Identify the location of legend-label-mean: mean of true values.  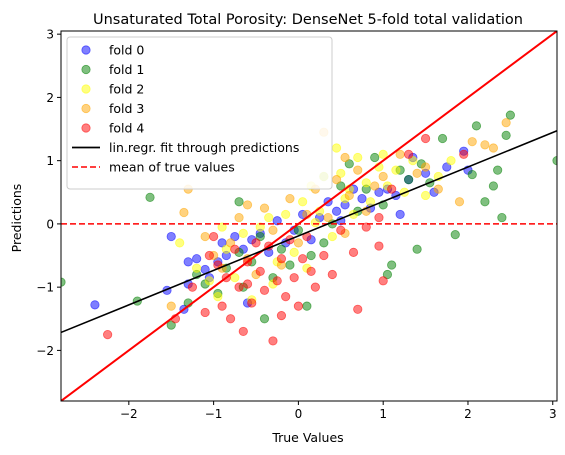
(172, 167).